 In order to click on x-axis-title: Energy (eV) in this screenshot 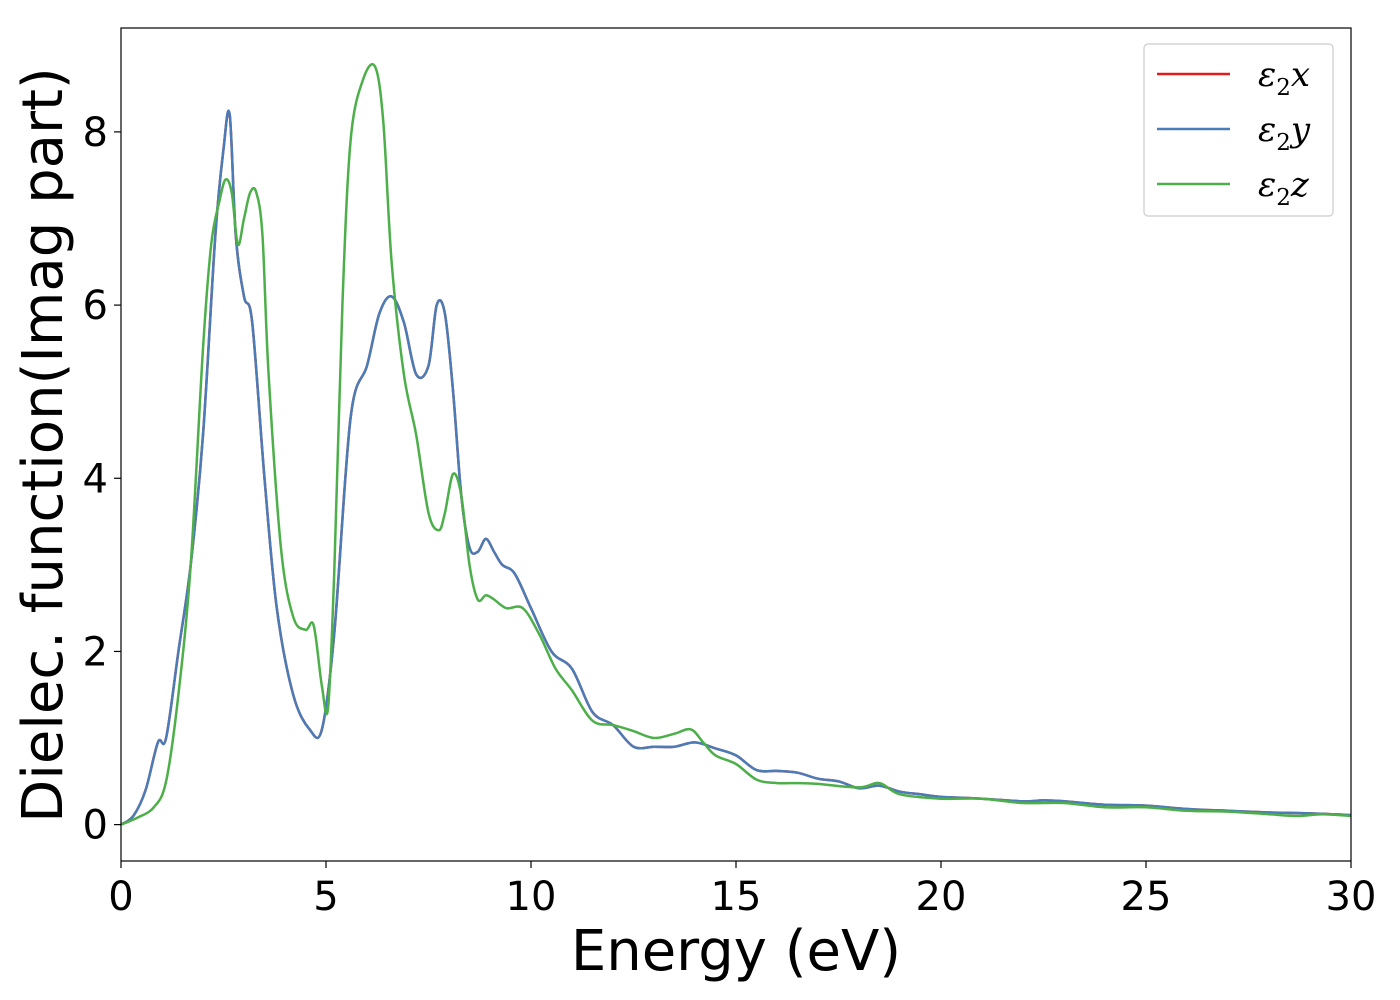, I will do `click(736, 951)`.